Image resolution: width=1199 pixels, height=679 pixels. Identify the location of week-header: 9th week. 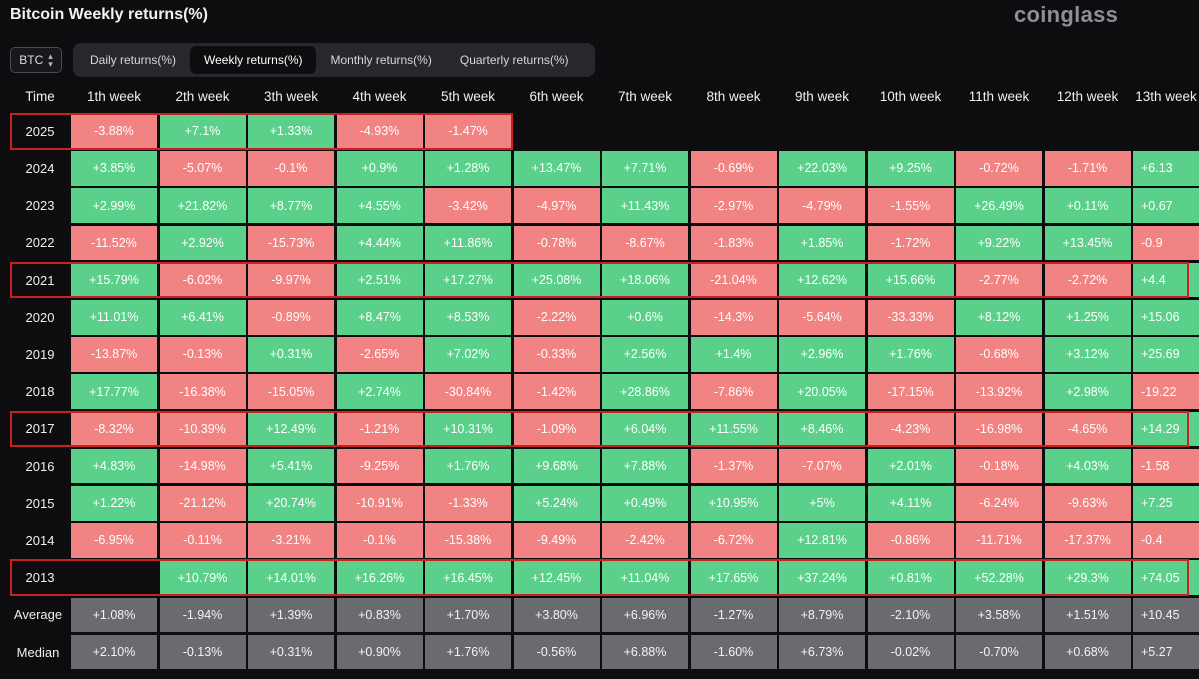
(822, 96).